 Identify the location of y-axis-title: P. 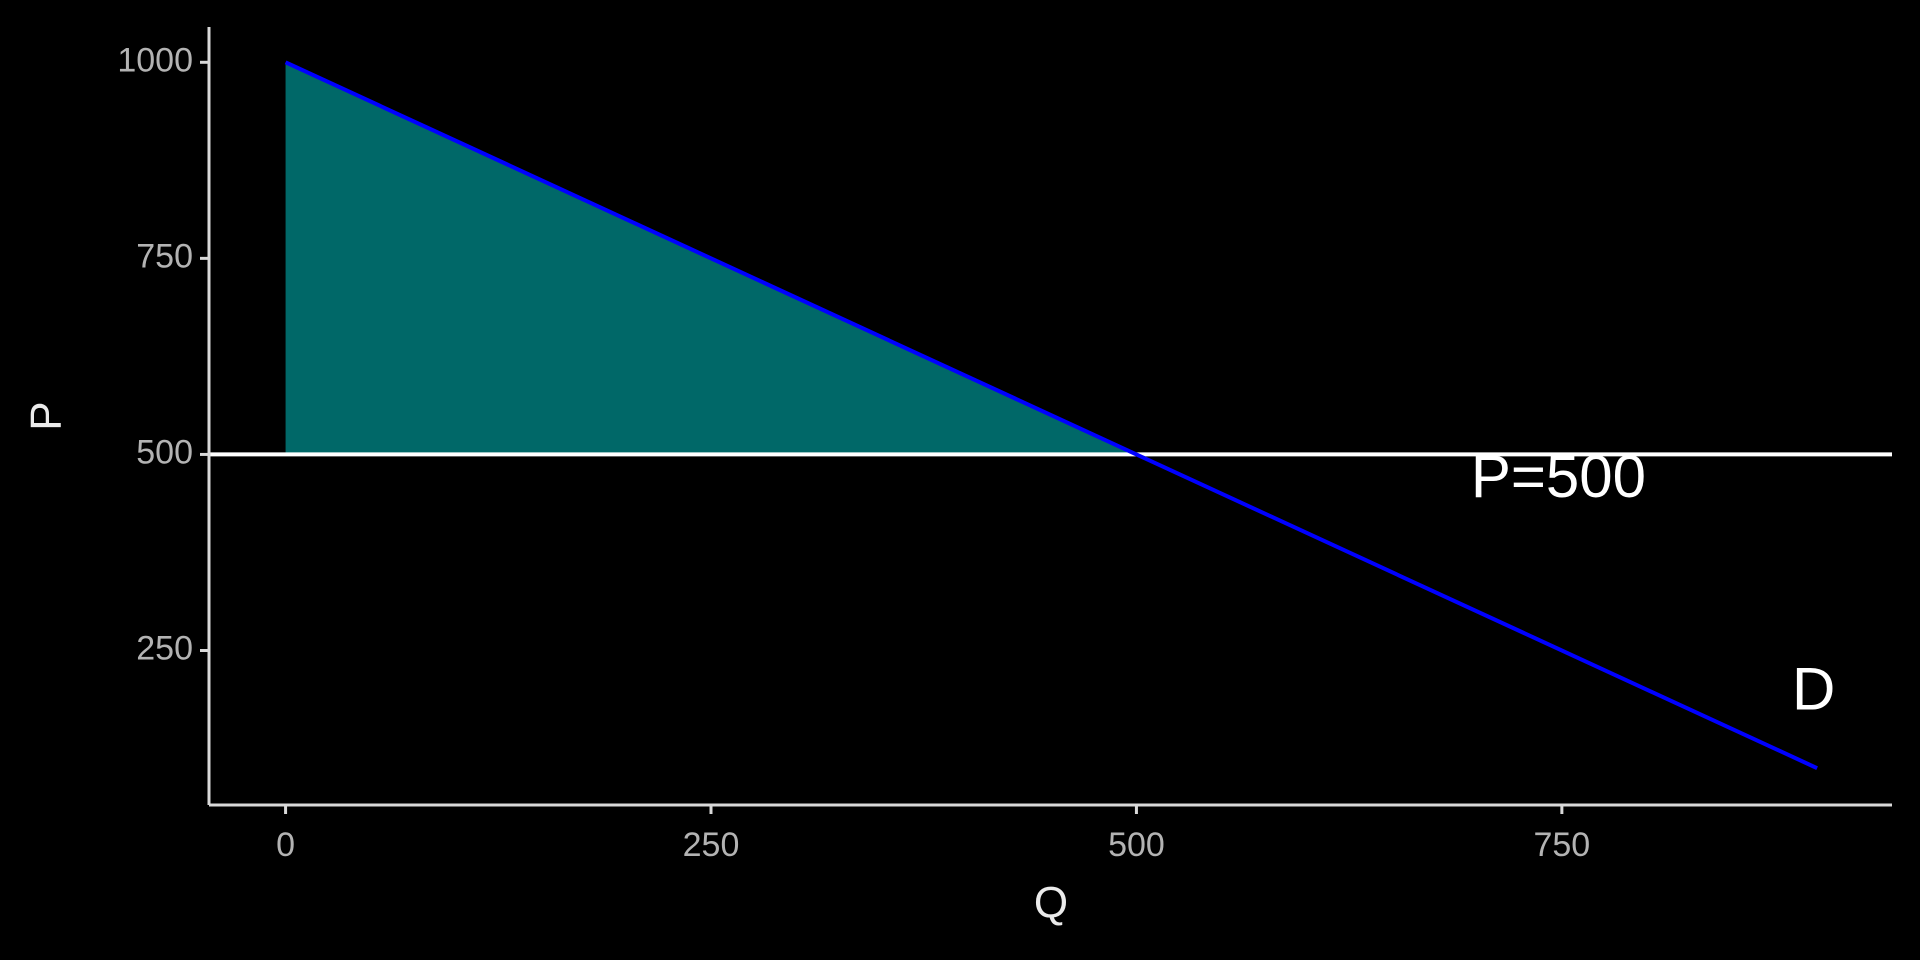
(46, 415).